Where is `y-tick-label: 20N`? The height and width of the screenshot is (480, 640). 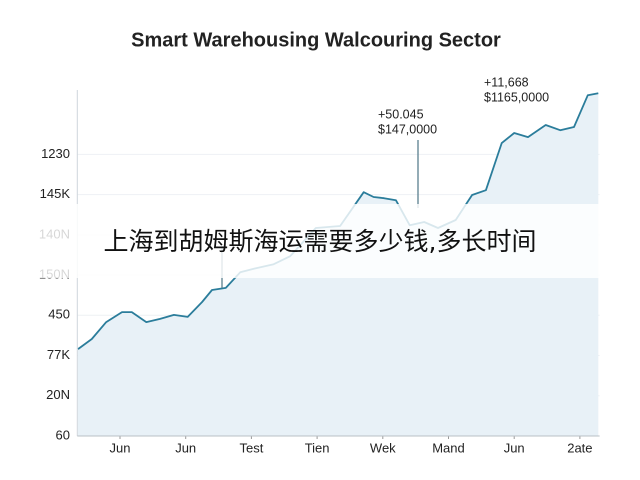
y-tick-label: 20N is located at coordinates (58, 394).